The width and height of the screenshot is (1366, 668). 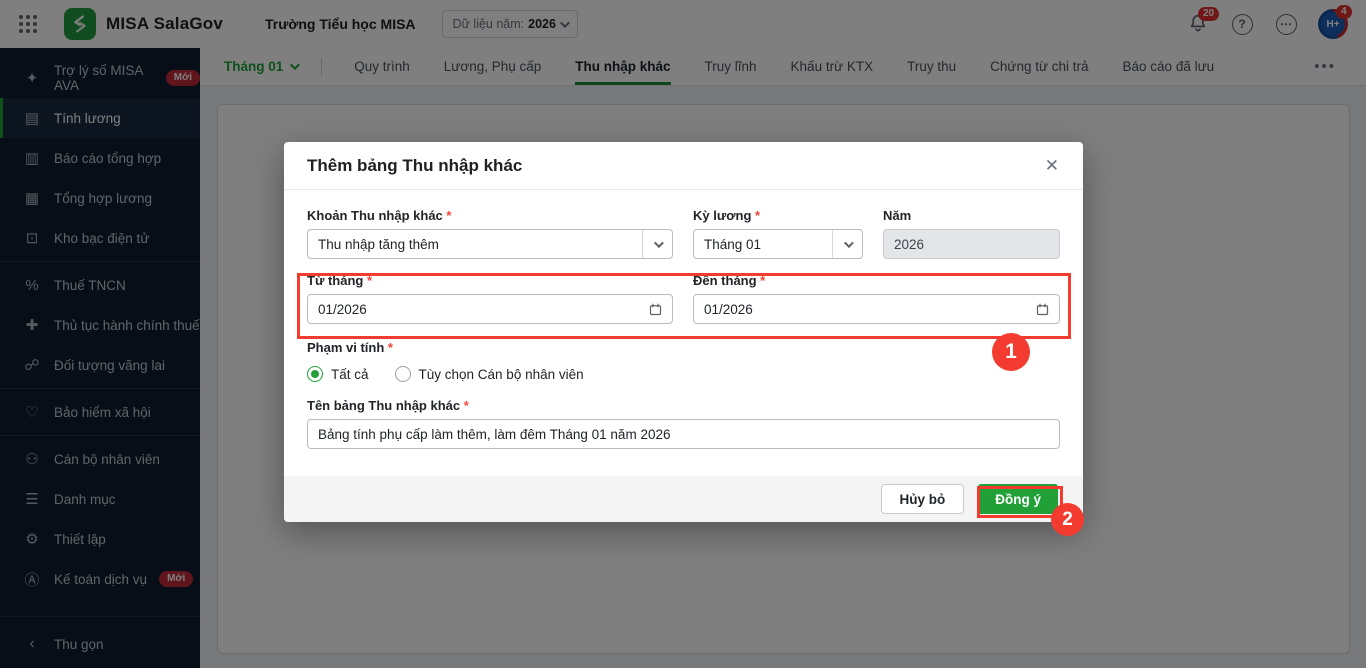 I want to click on from-month-label: Từ tháng, so click(x=490, y=280).